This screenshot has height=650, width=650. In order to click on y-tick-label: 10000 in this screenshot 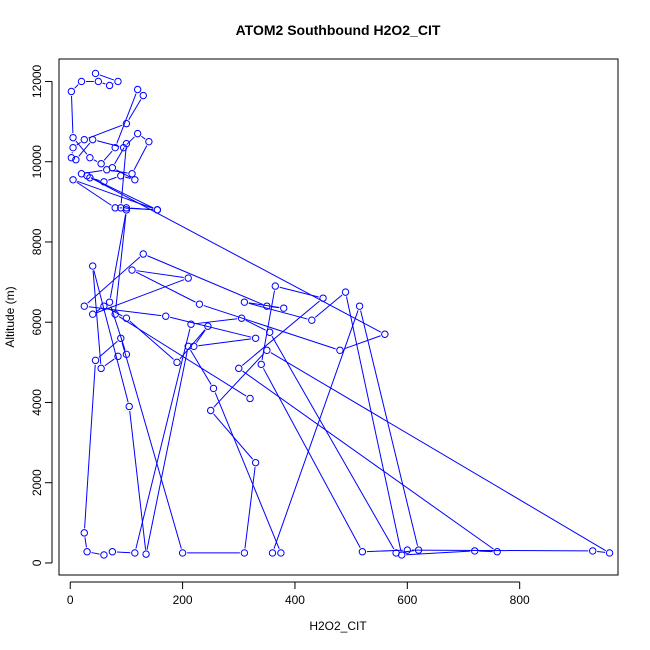, I will do `click(37, 162)`.